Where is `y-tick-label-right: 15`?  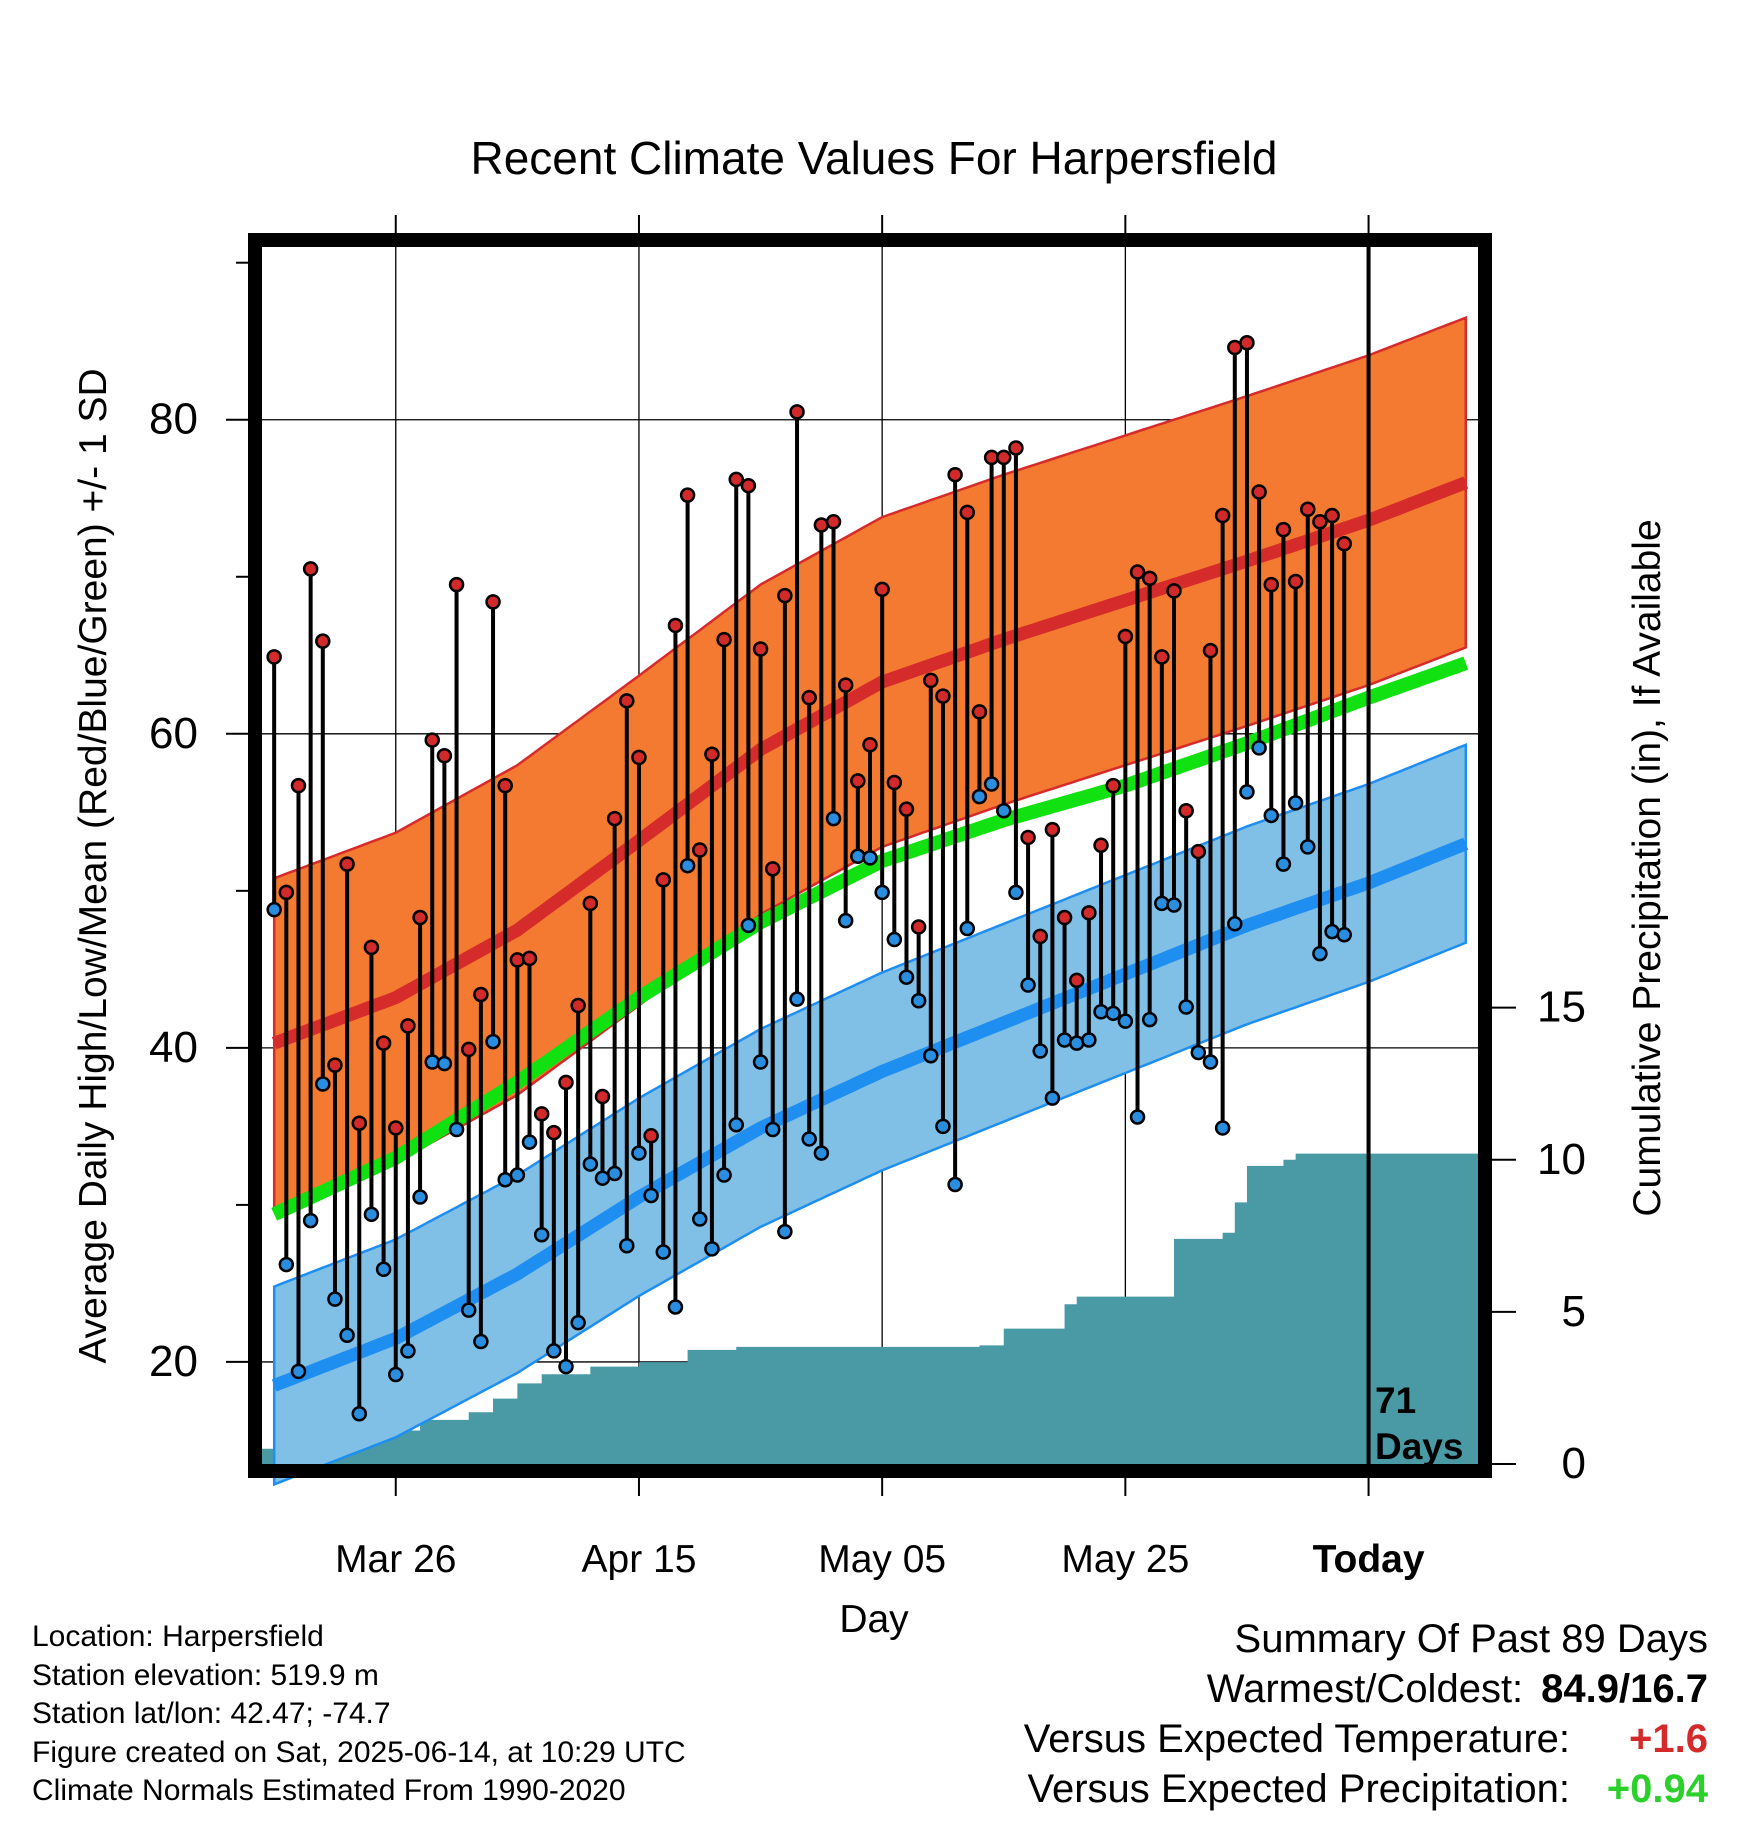 y-tick-label-right: 15 is located at coordinates (1561, 1007).